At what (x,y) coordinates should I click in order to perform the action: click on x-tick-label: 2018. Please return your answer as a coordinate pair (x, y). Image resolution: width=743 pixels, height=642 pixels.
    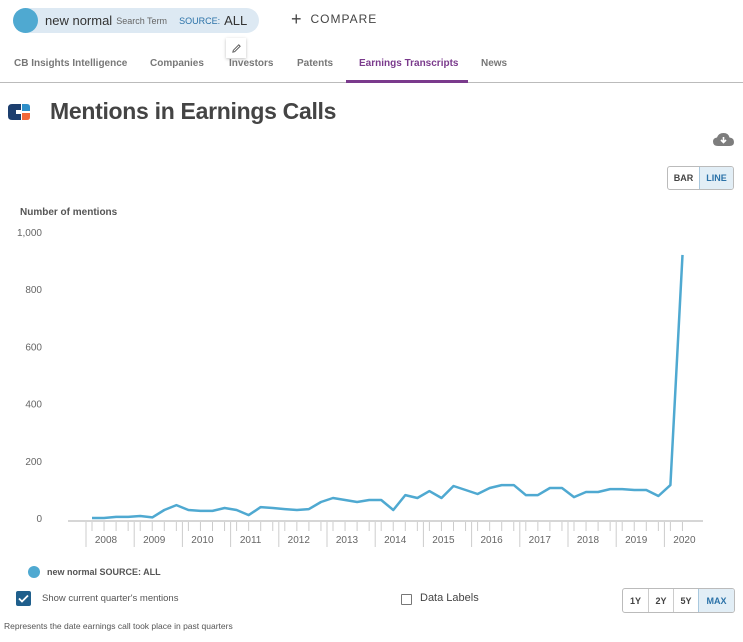
    Looking at the image, I should click on (588, 540).